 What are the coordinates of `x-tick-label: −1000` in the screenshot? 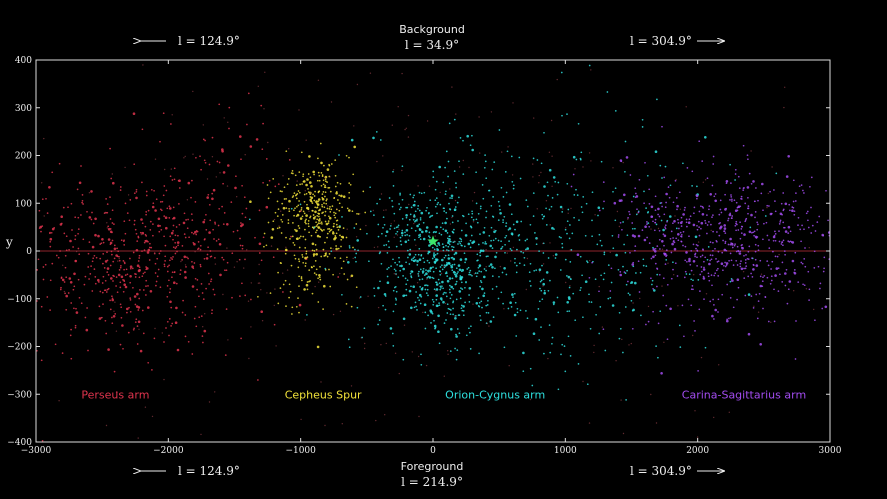 It's located at (300, 451).